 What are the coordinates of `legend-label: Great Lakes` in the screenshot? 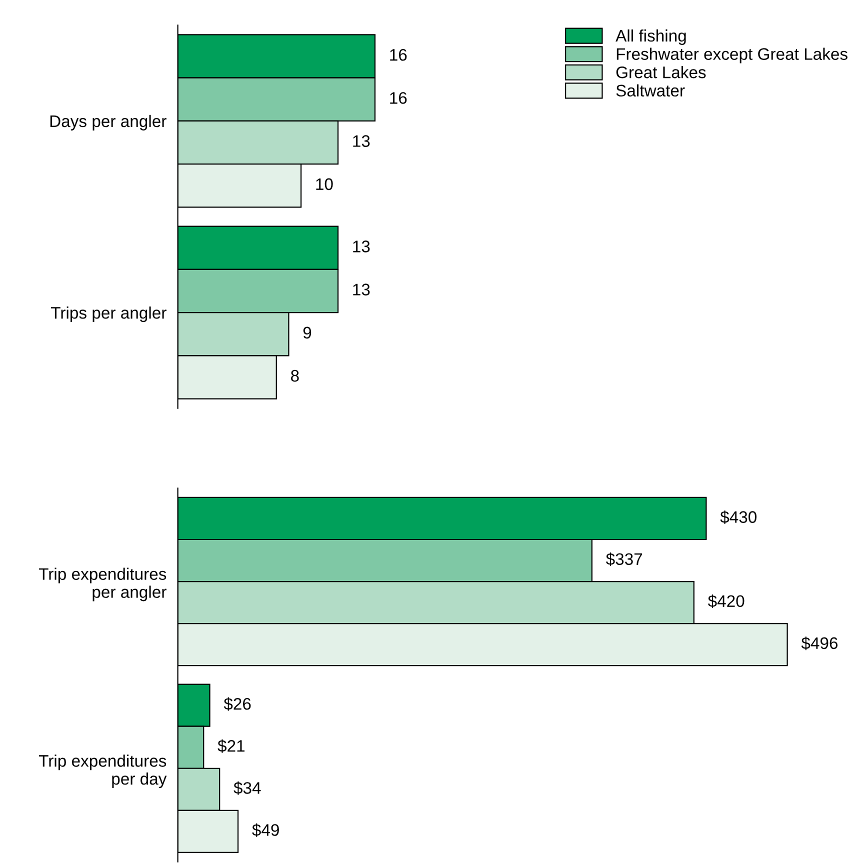 It's located at (661, 72).